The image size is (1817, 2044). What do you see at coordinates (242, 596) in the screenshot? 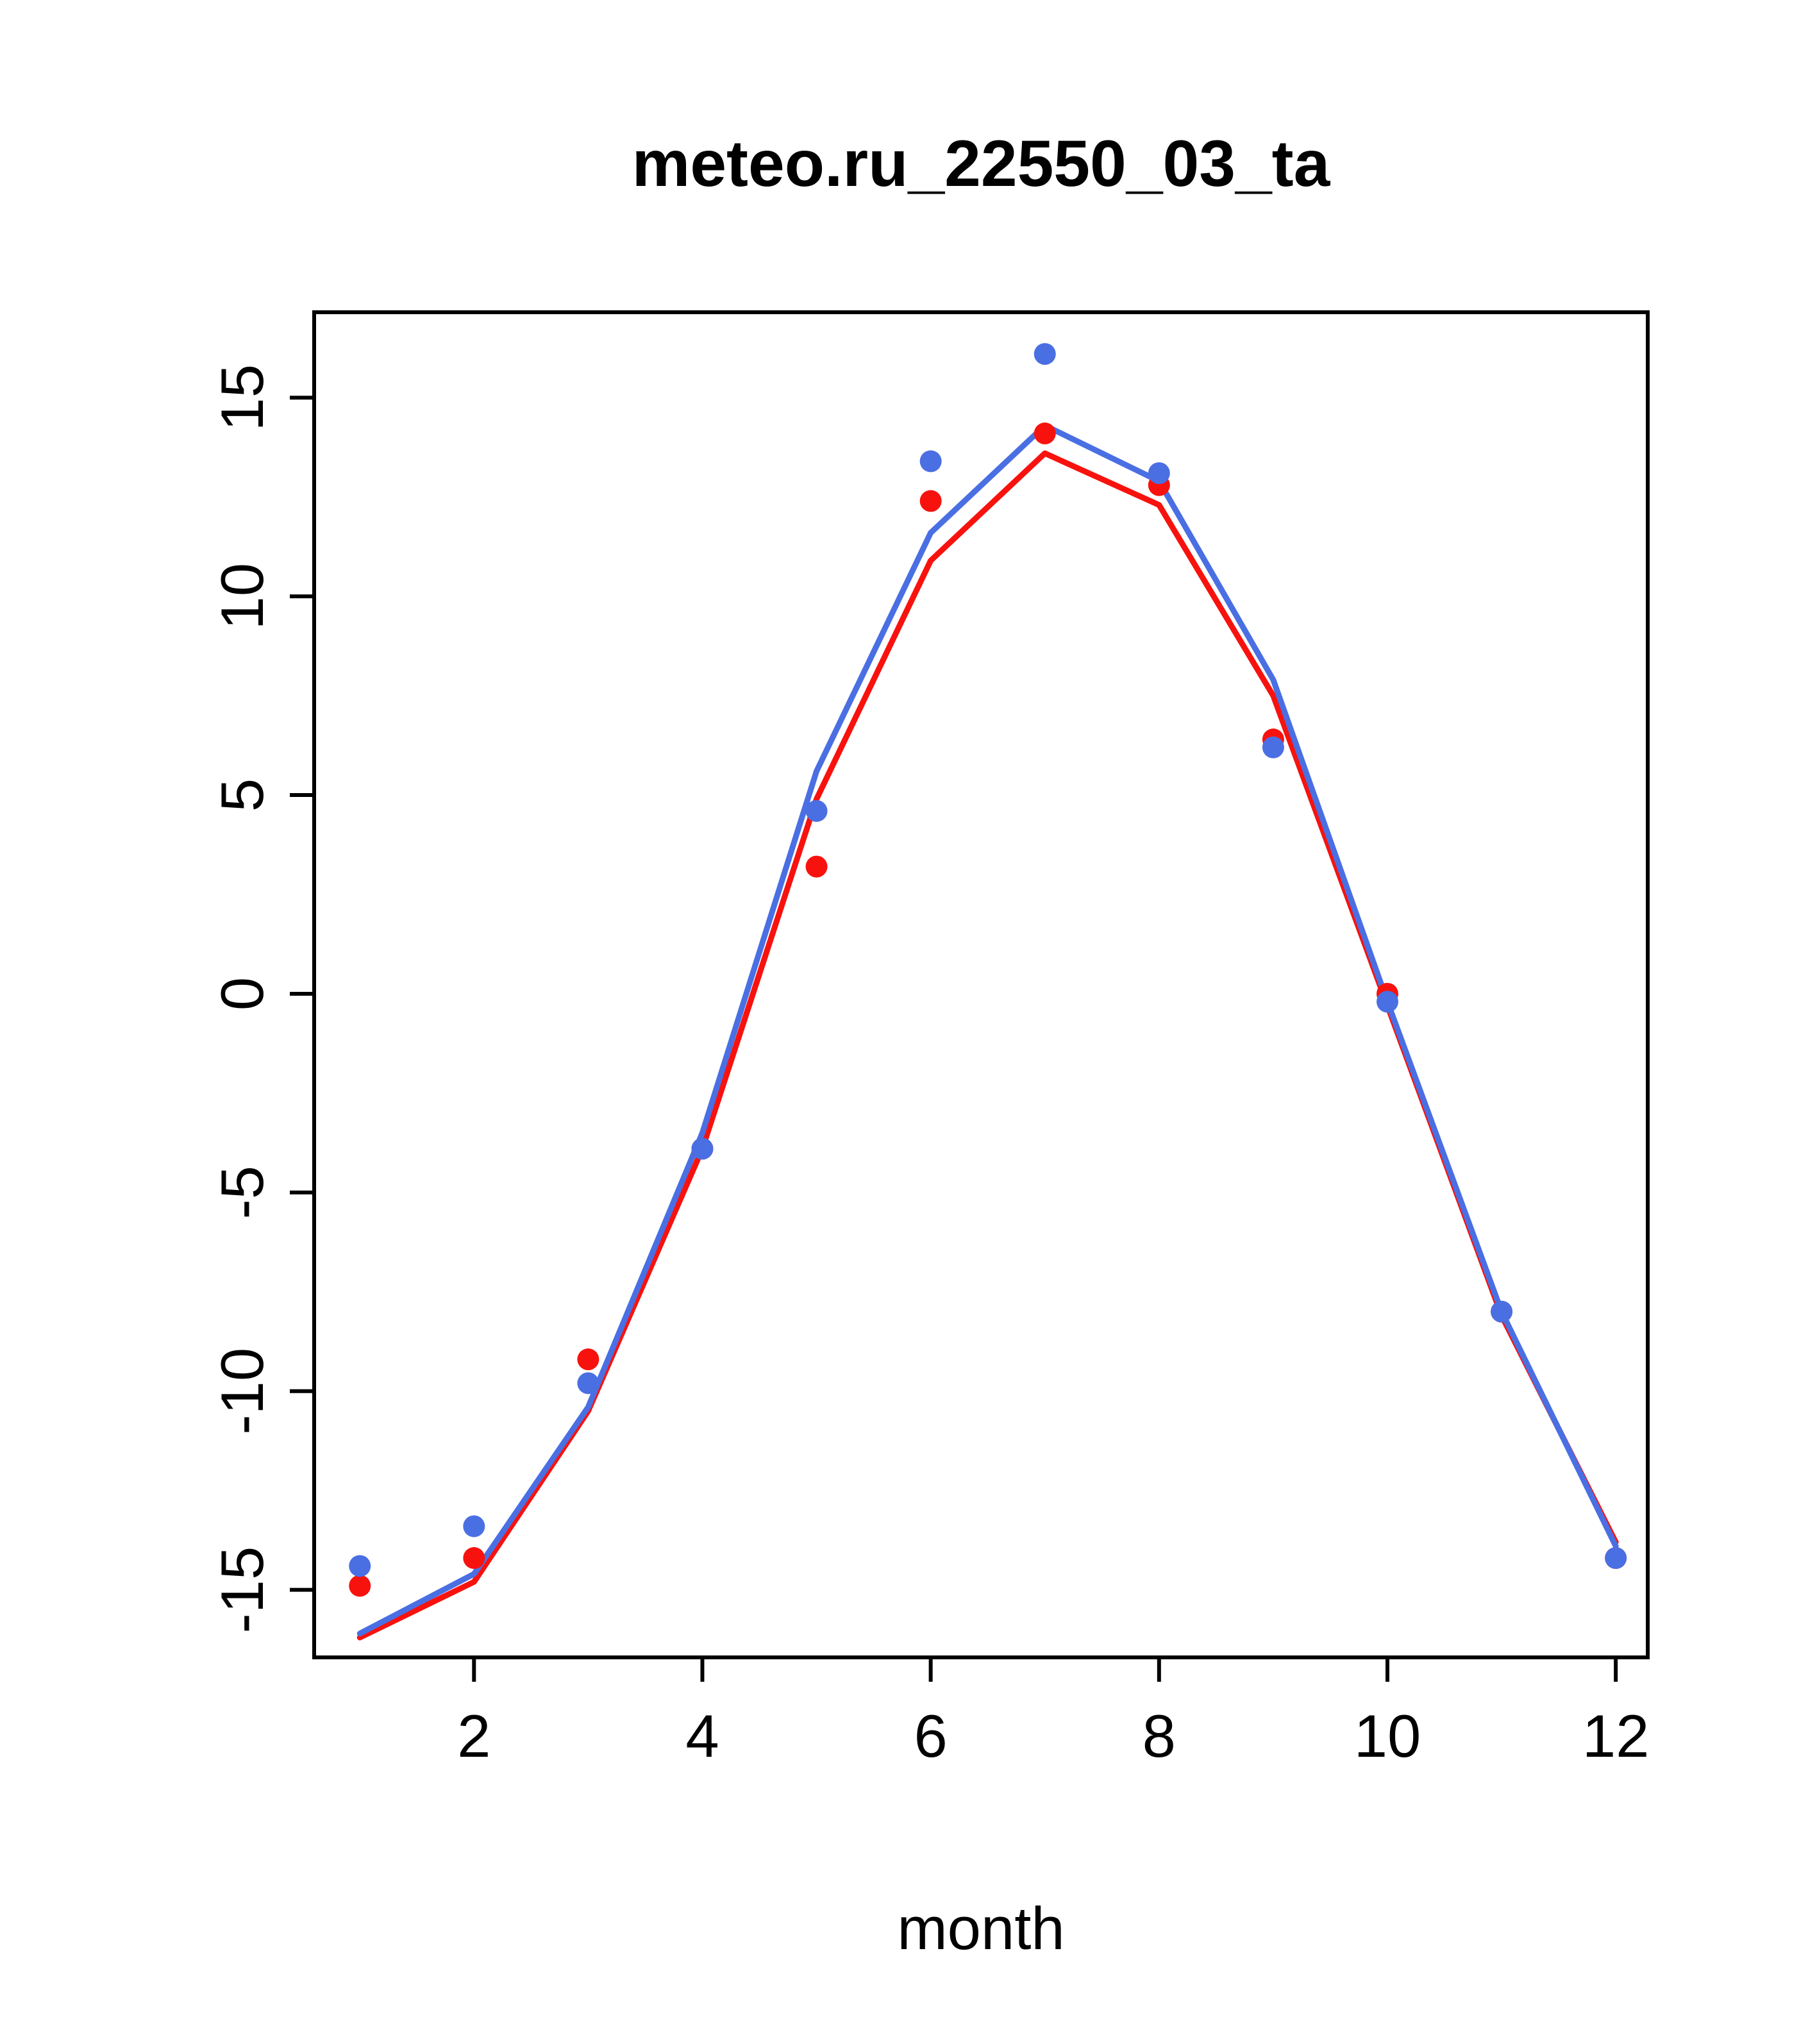
I see `y-tick-label: 10` at bounding box center [242, 596].